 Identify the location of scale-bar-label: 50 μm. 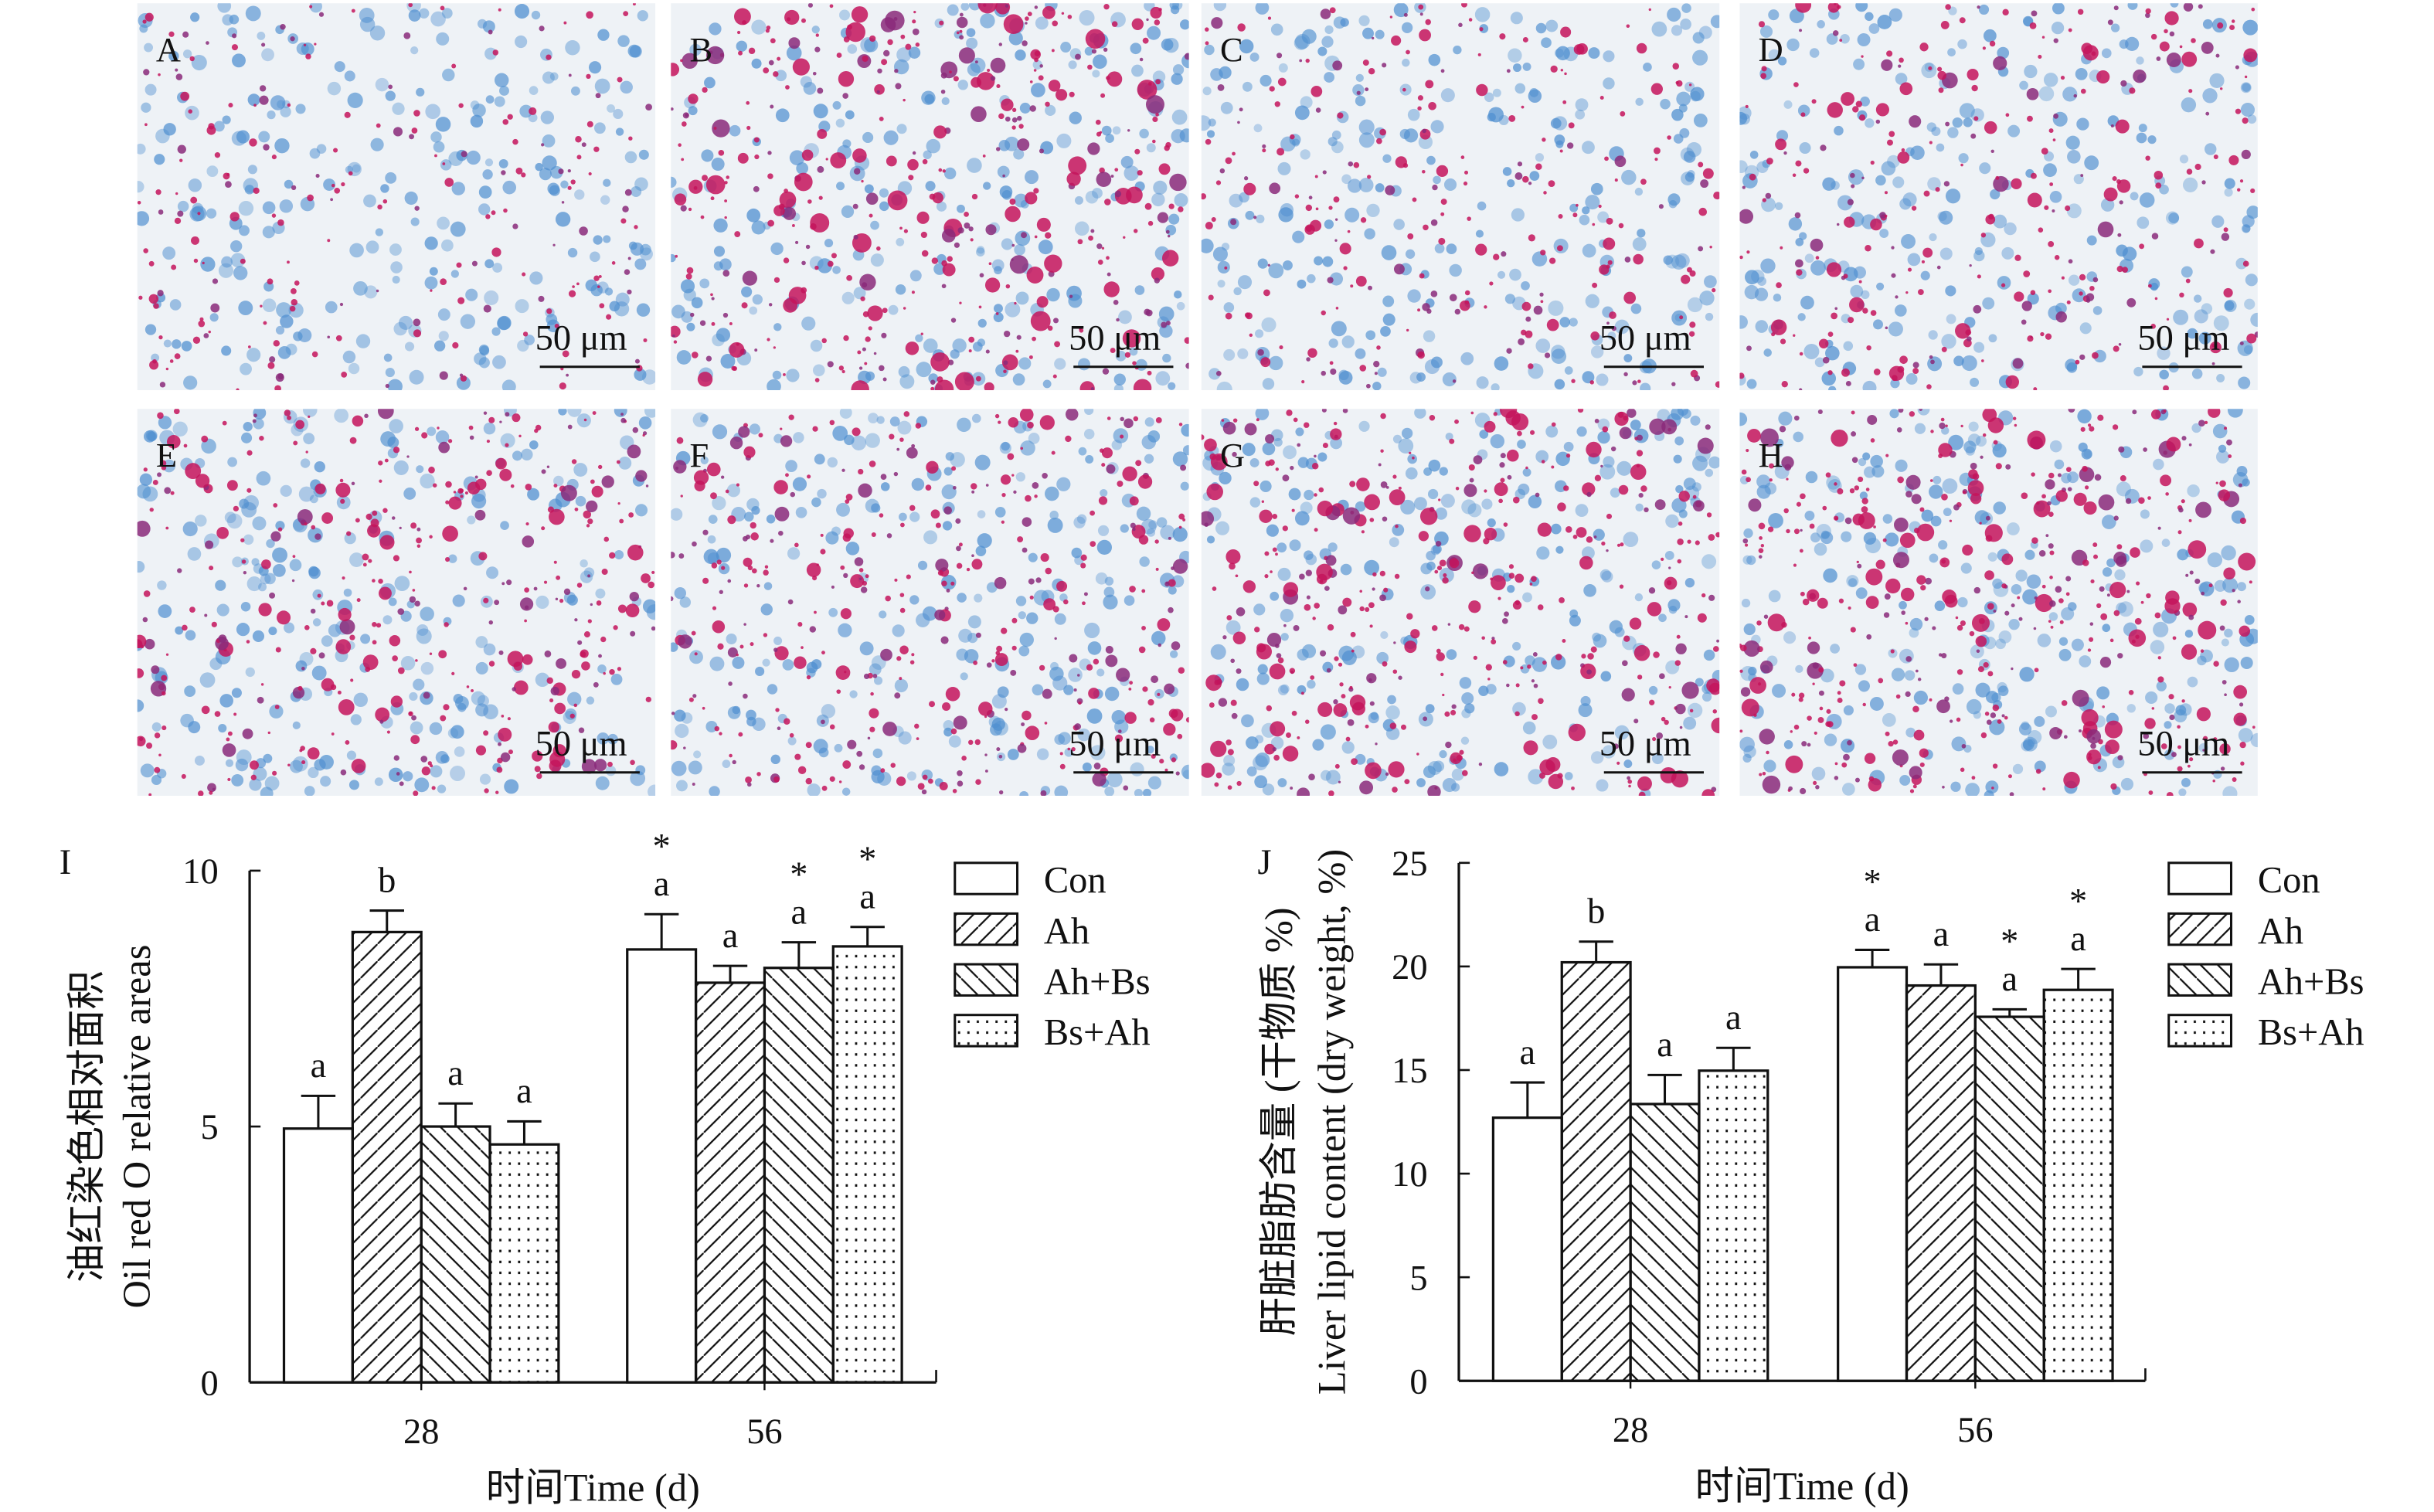
(2183, 743).